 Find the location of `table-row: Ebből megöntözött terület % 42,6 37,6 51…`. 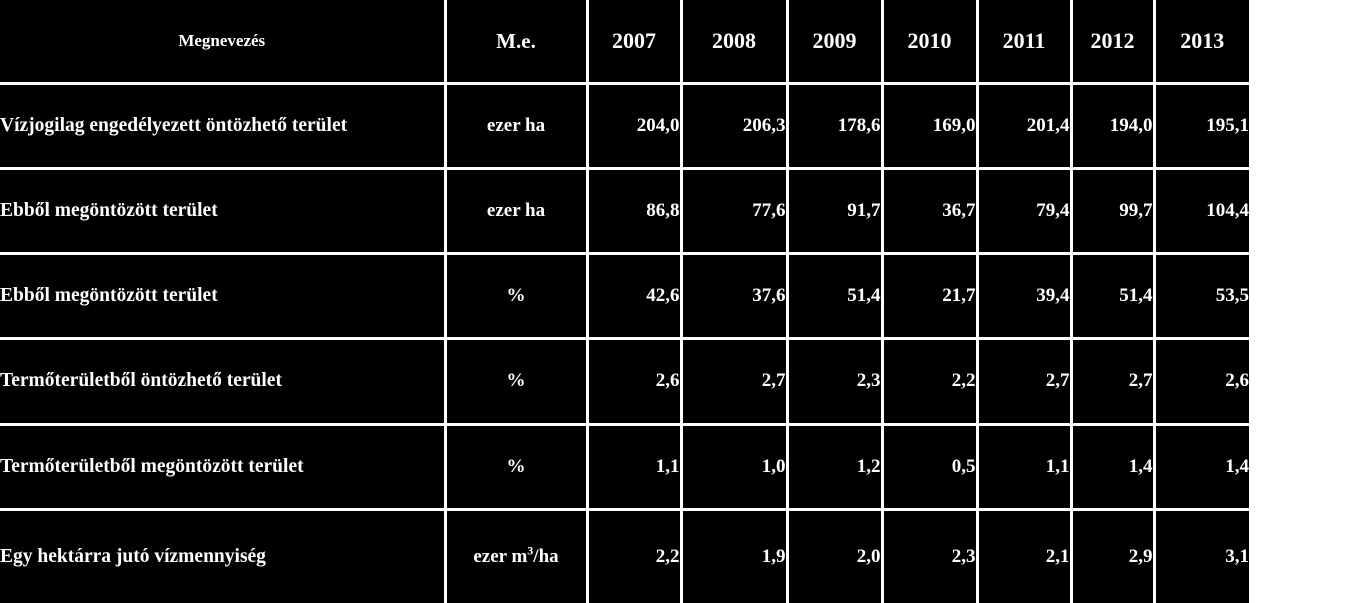

table-row: Ebből megöntözött terület % 42,6 37,6 51… is located at coordinates (624, 296).